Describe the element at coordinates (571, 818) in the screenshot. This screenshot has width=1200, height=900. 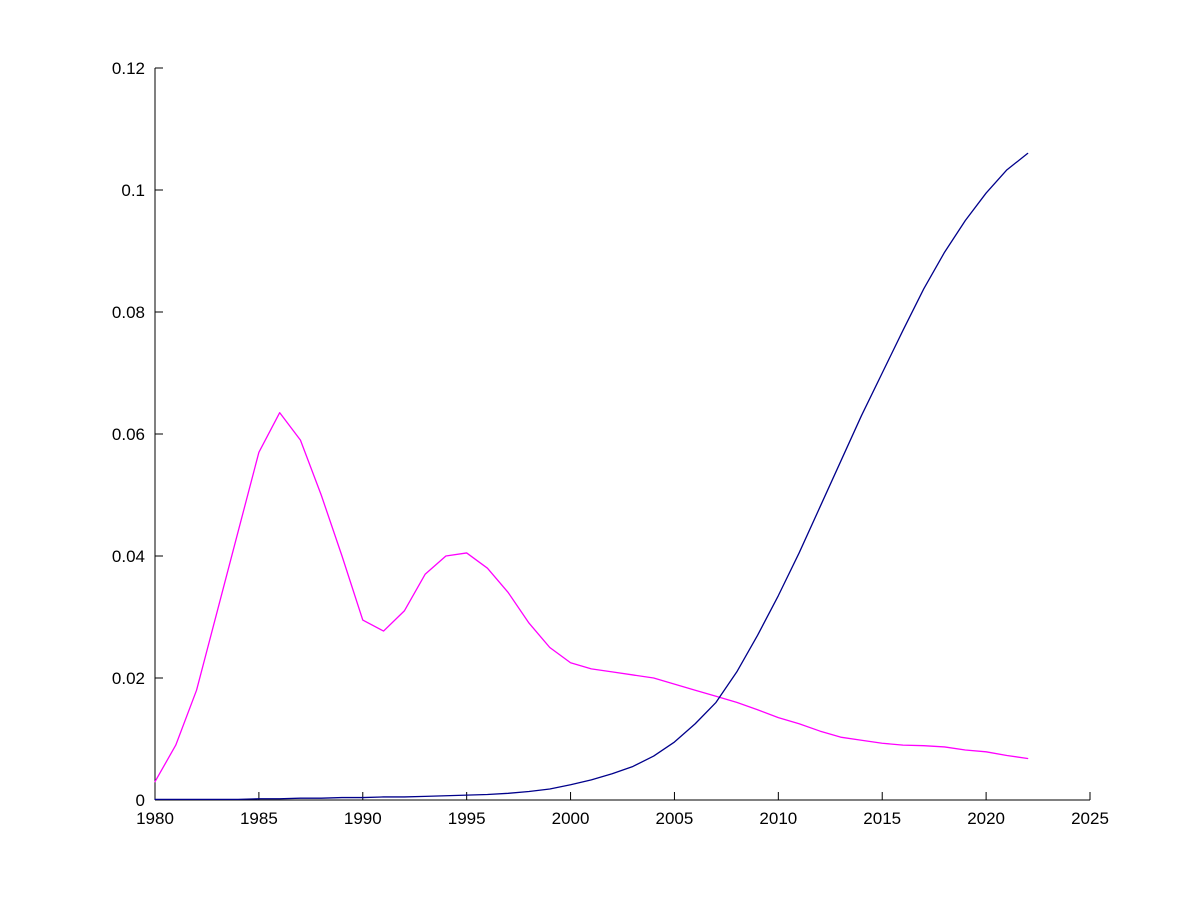
I see `x-tick-label: 2000` at that location.